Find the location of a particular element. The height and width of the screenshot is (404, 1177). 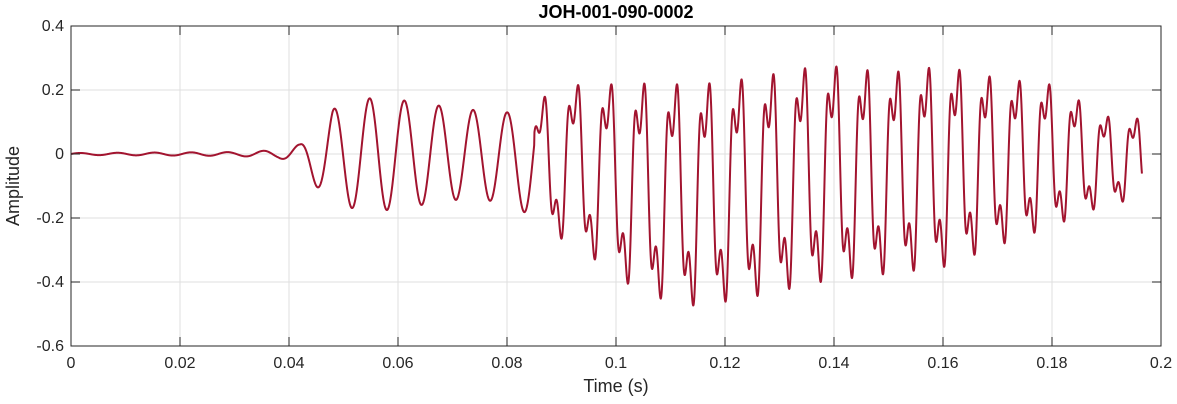

x-tick-label: 0.14 is located at coordinates (833, 363).